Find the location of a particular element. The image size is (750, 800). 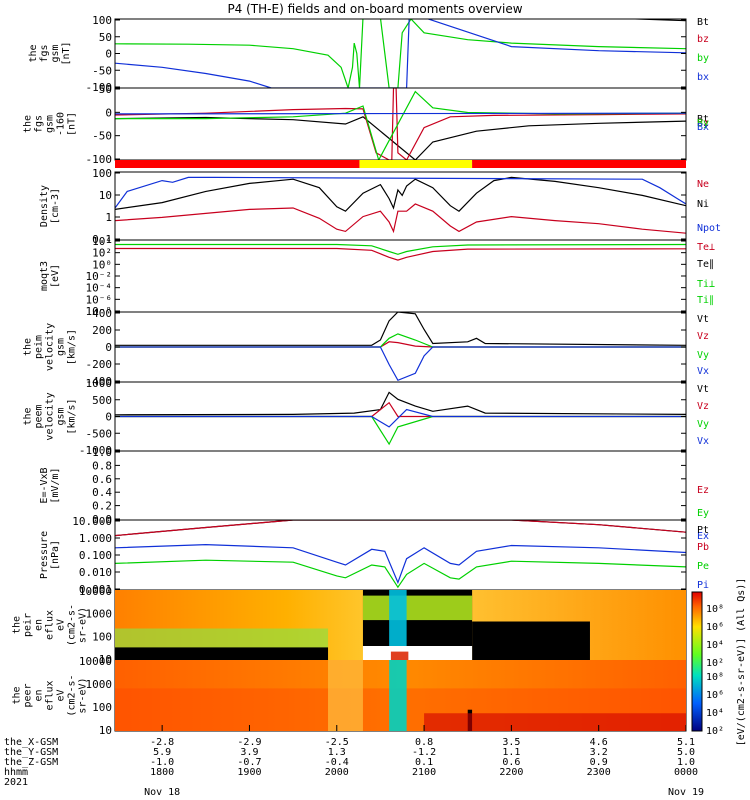

series-line-density-Npot is located at coordinates (400, 192).